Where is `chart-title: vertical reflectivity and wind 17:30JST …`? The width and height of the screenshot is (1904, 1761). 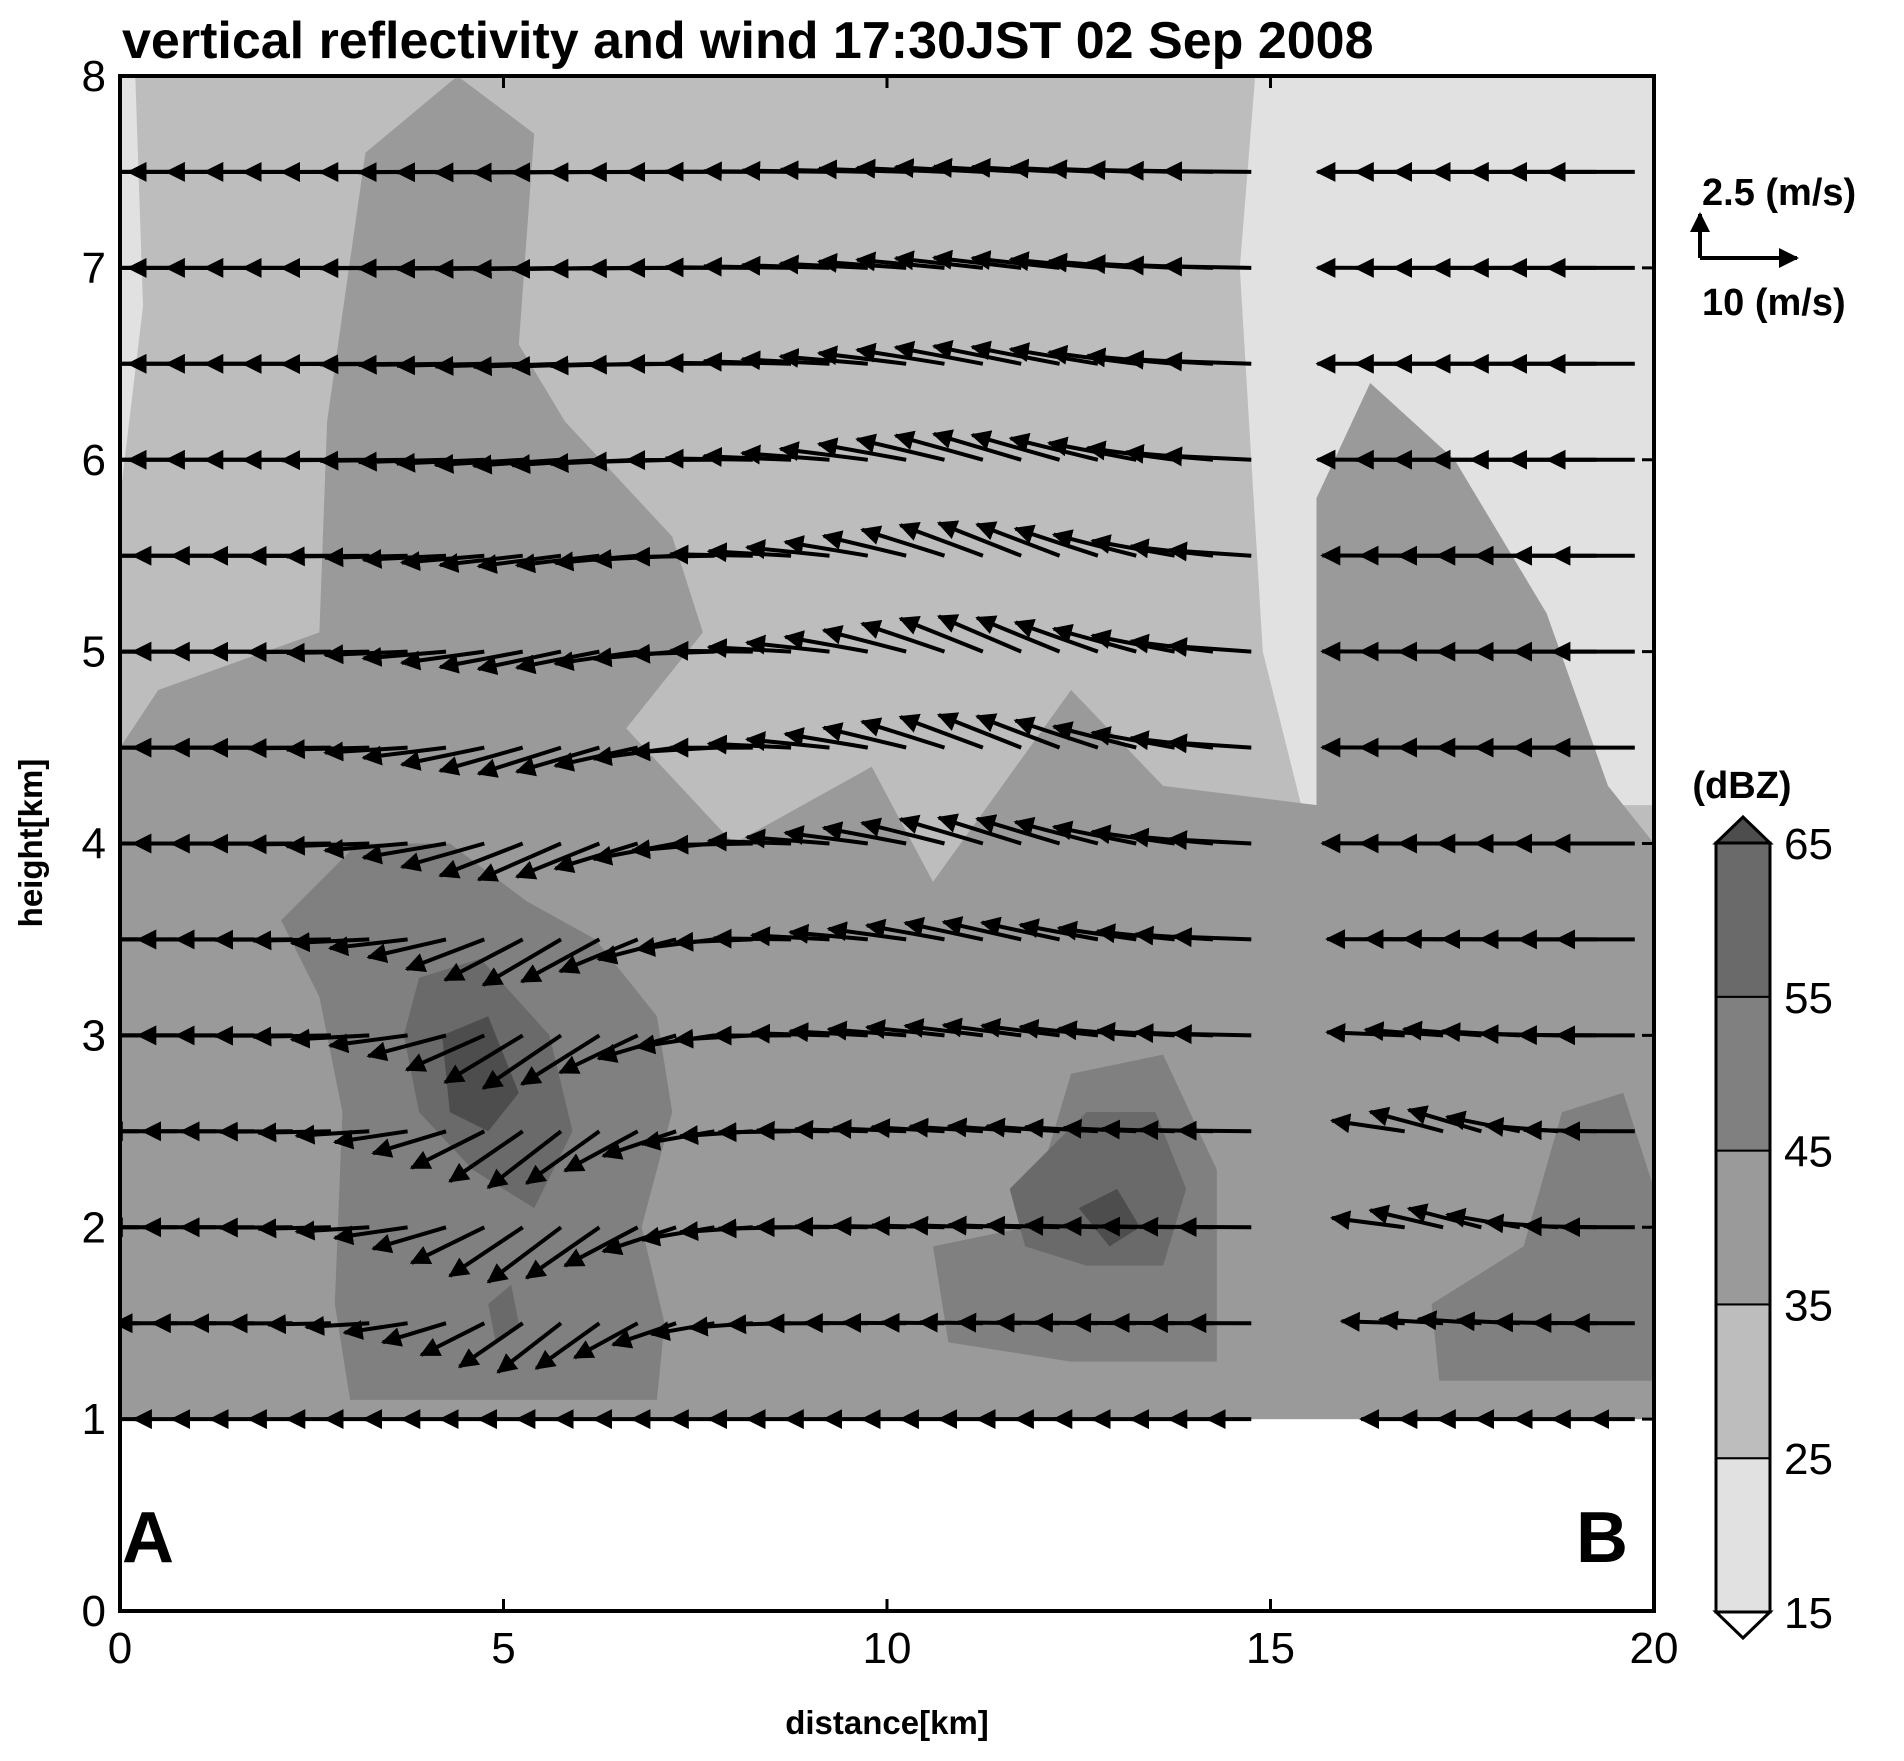 chart-title: vertical reflectivity and wind 17:30JST … is located at coordinates (748, 41).